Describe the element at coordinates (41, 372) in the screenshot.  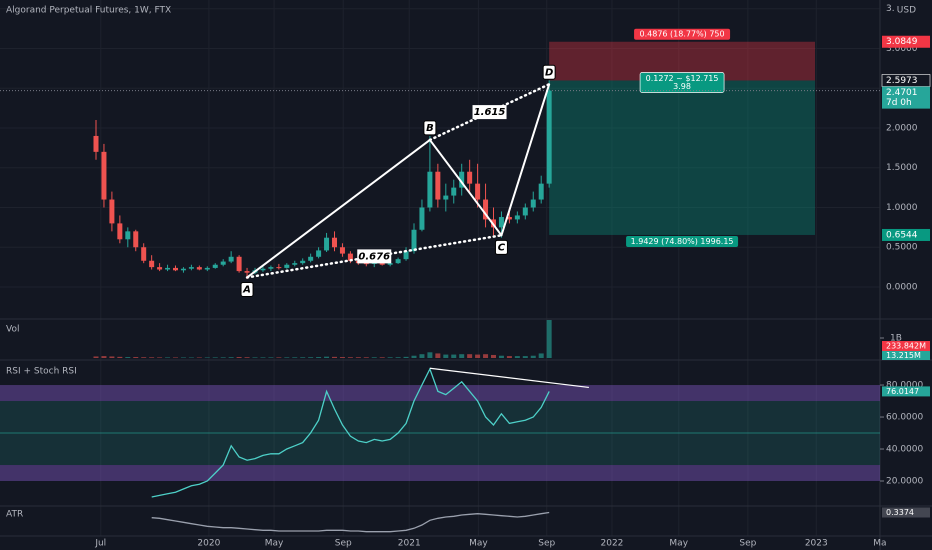
I see `rsi-title: RSI + Stoch RSI` at that location.